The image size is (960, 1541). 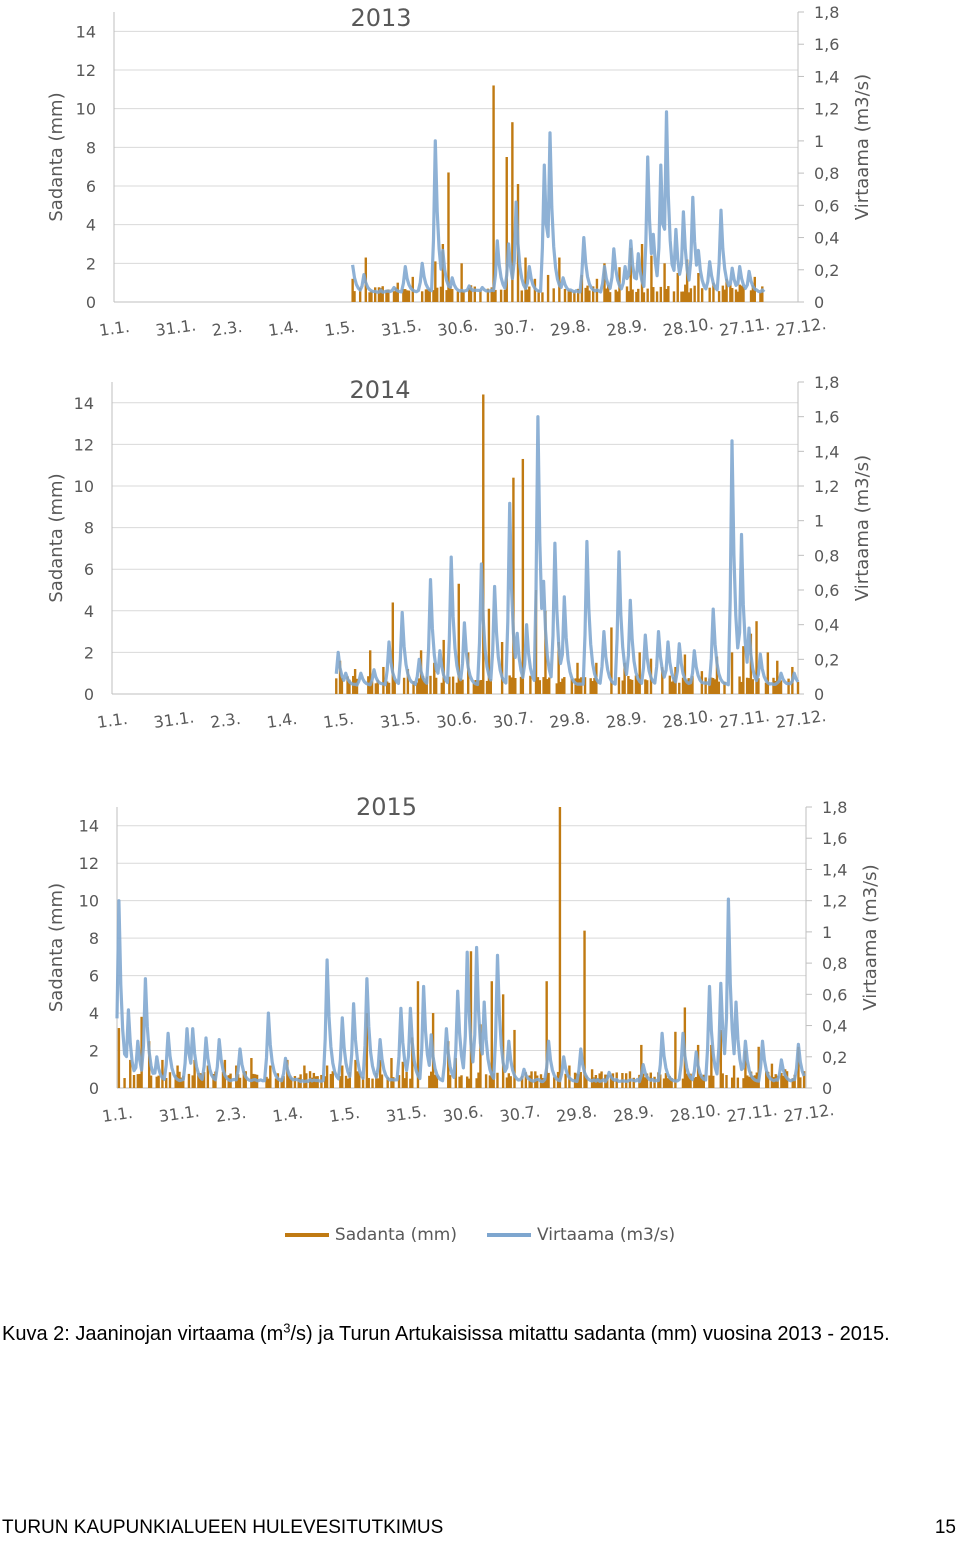 What do you see at coordinates (567, 551) in the screenshot?
I see `virtaama-line` at bounding box center [567, 551].